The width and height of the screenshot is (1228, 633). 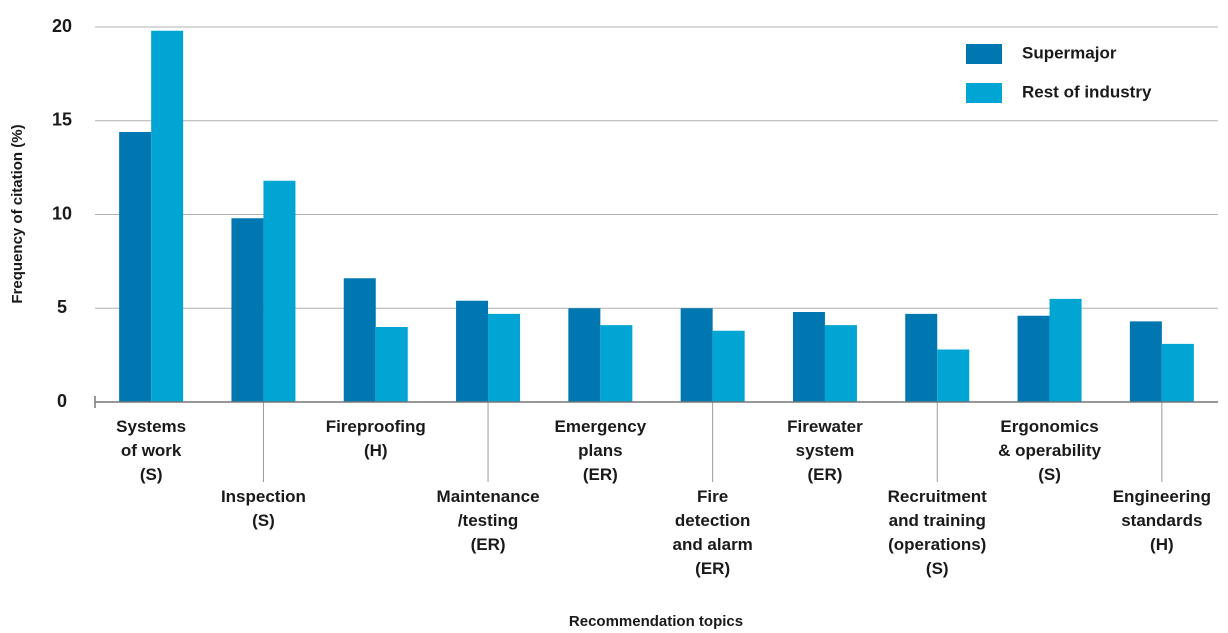 I want to click on x-tick-label: Engineering standards (H), so click(x=1162, y=520).